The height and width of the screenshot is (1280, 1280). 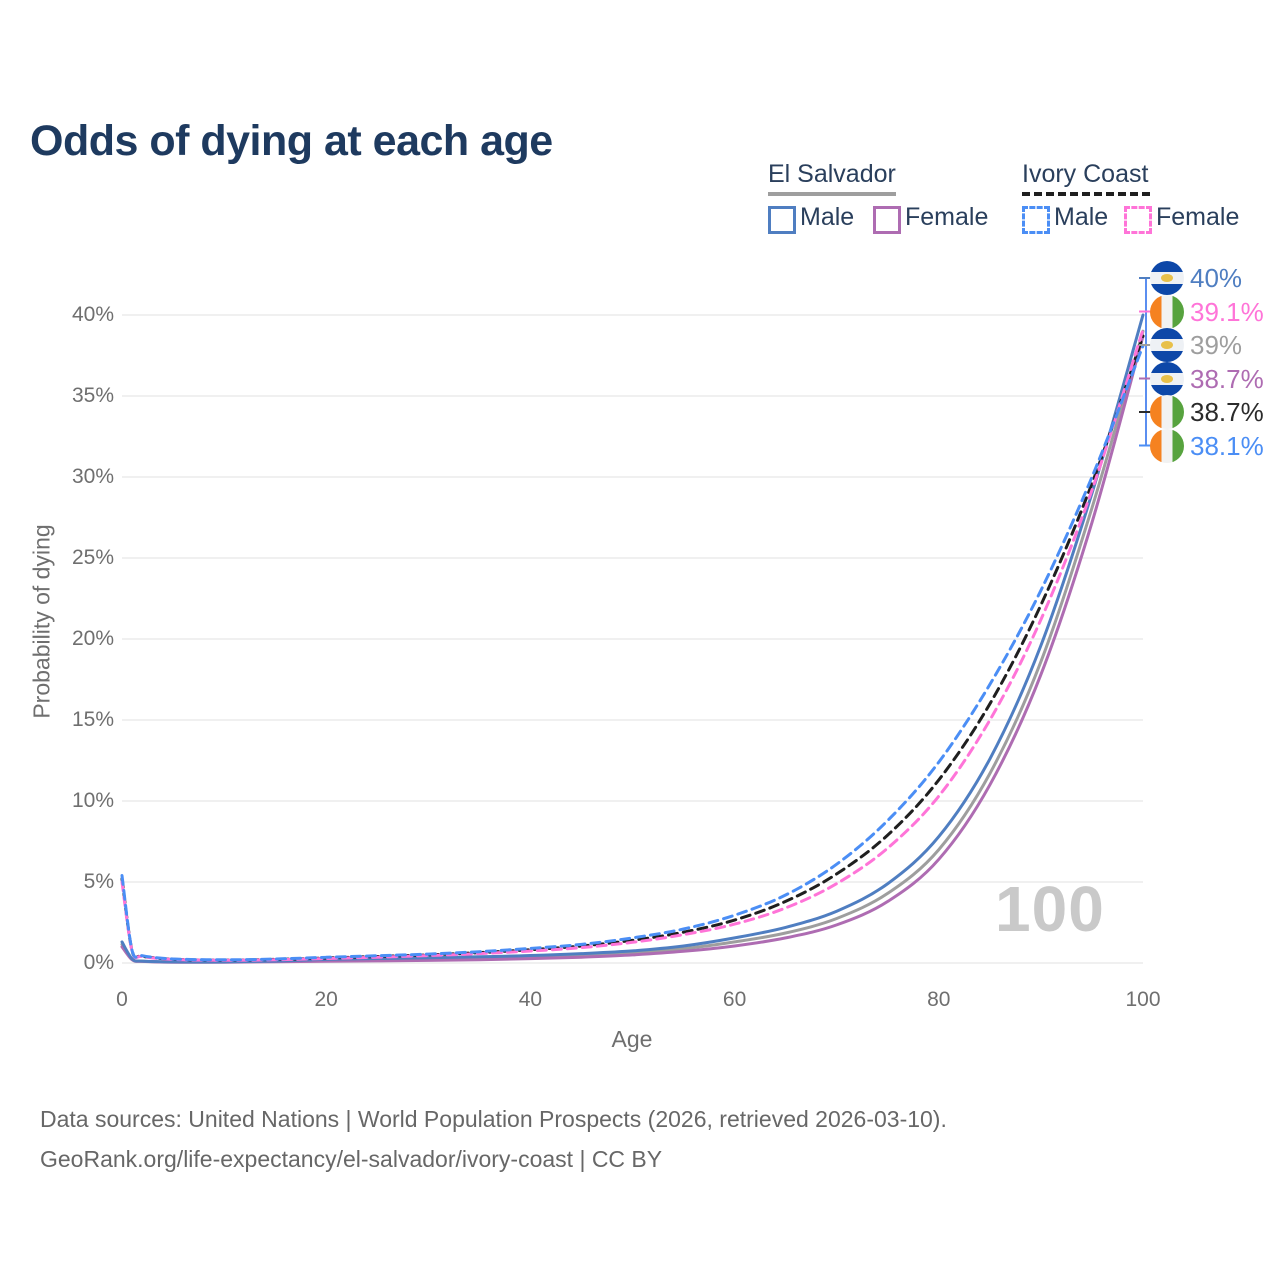 What do you see at coordinates (827, 217) in the screenshot?
I see `legend-item-el-salvador-male: Male` at bounding box center [827, 217].